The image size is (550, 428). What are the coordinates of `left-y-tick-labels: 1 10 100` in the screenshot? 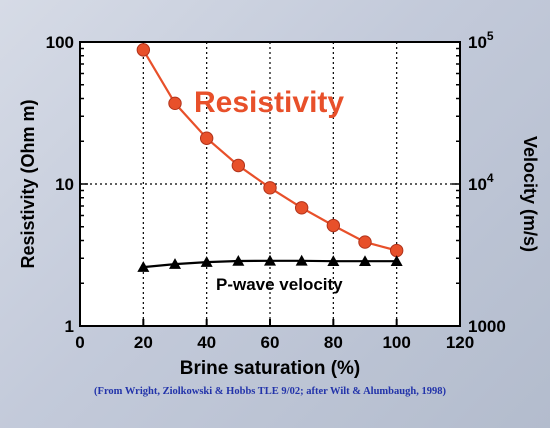 It's located at (60, 184).